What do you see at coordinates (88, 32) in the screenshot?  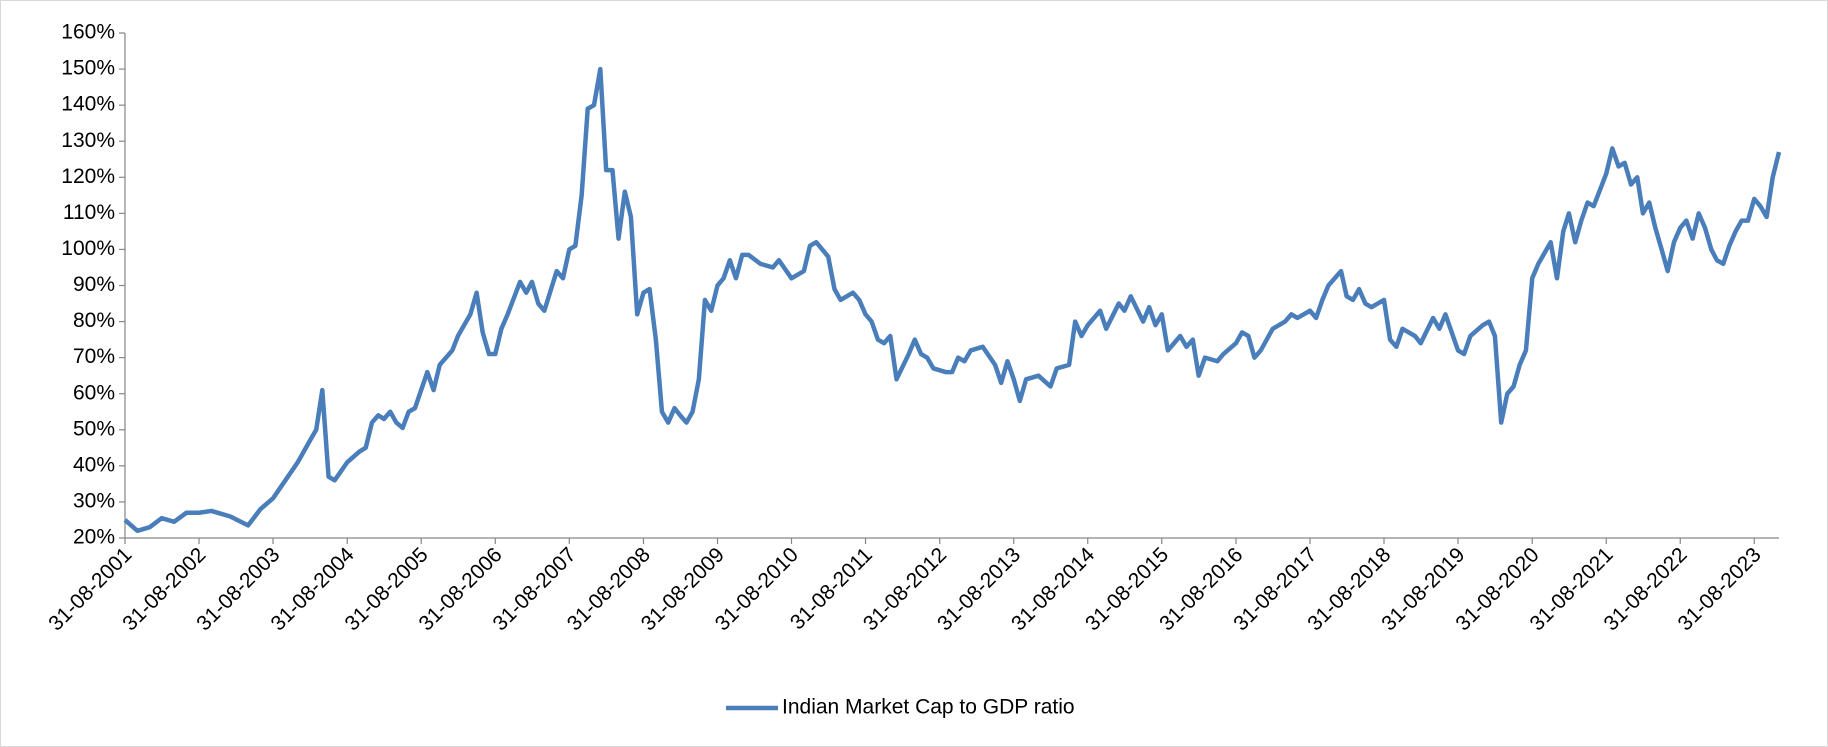 I see `y-tick-label: 160%` at bounding box center [88, 32].